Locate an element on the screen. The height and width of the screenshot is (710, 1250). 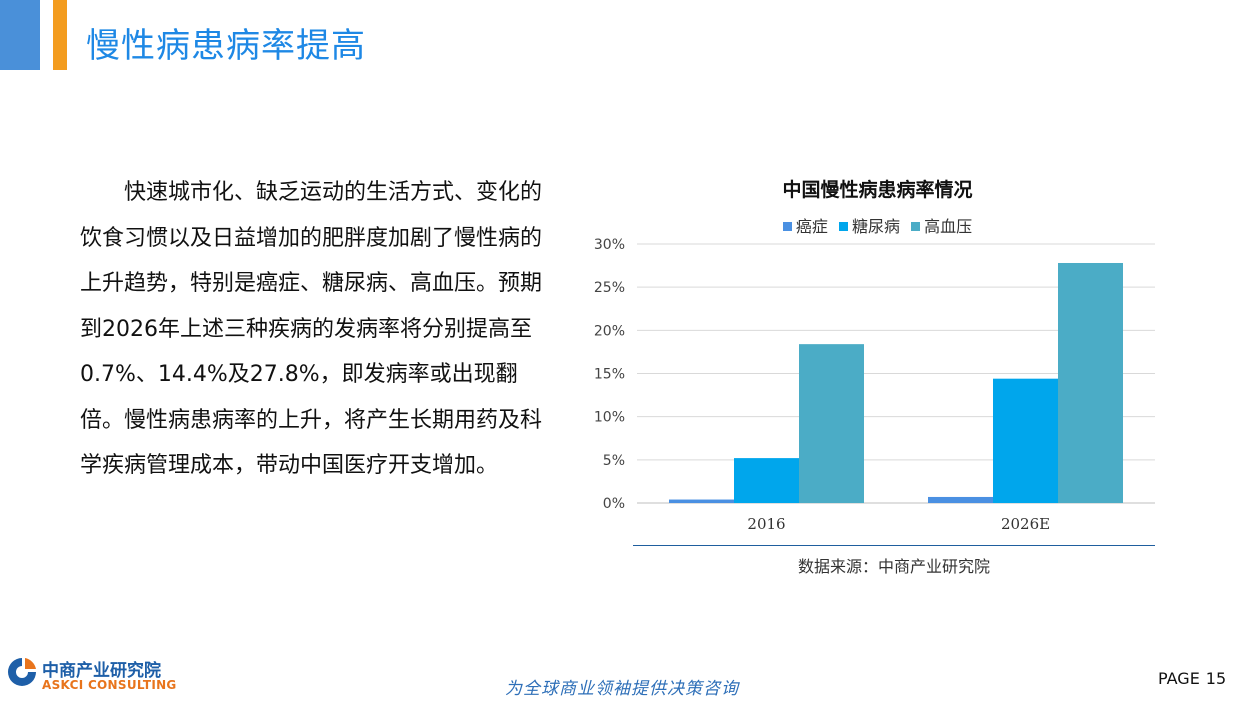
y-tick-label: 30% is located at coordinates (609, 245).